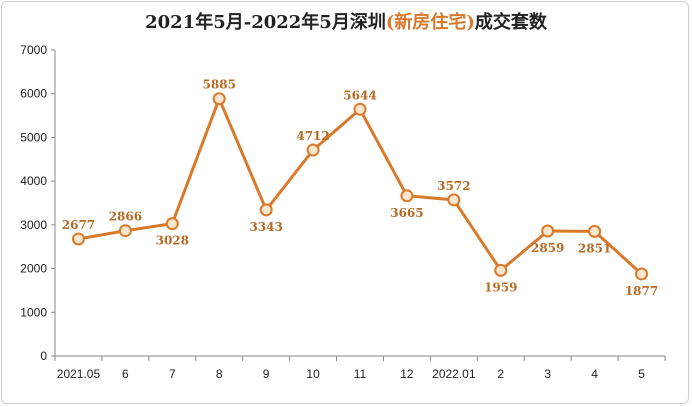 This screenshot has width=692, height=407. What do you see at coordinates (547, 248) in the screenshot?
I see `data-label: 2859` at bounding box center [547, 248].